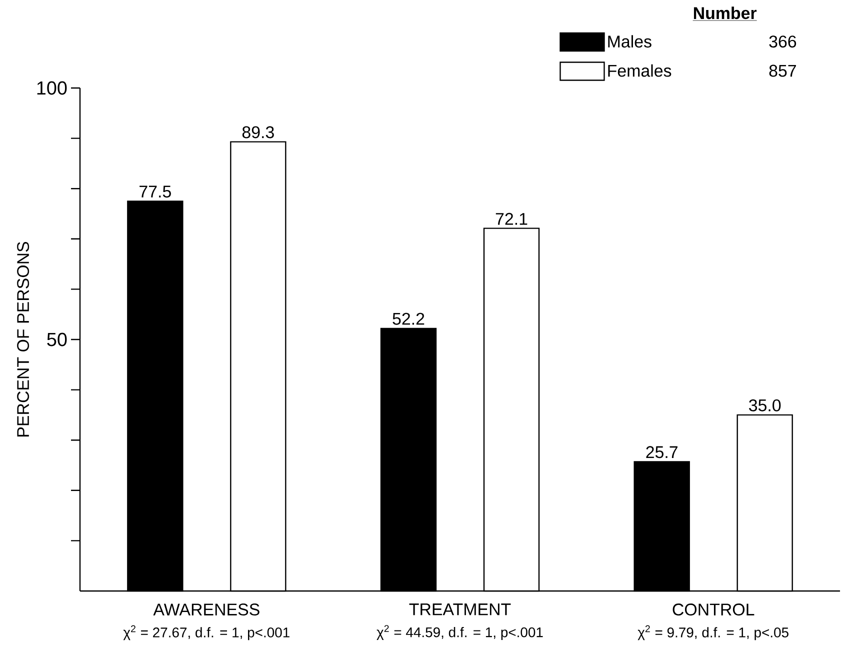  I want to click on text: 25.7, so click(662, 452).